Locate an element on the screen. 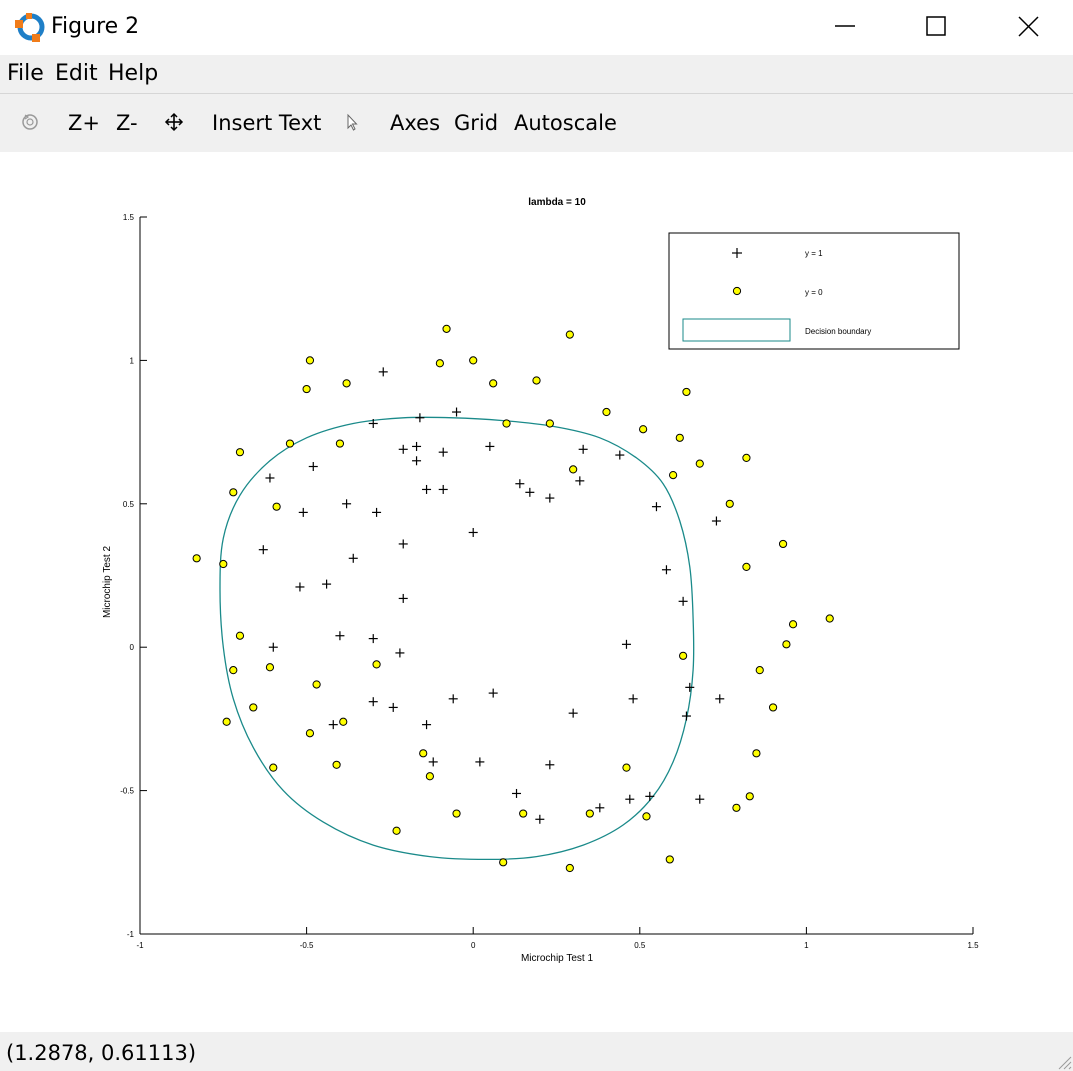 The height and width of the screenshot is (1071, 1073). maximize-button is located at coordinates (935, 27).